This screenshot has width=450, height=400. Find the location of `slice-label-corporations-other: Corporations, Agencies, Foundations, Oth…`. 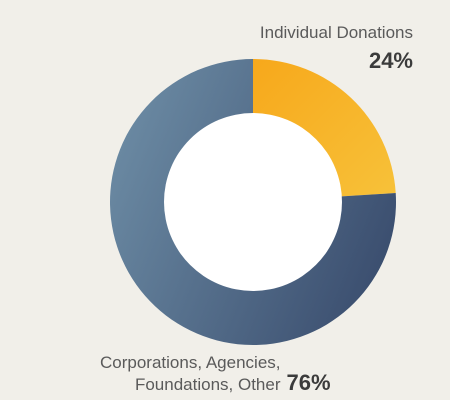

slice-label-corporations-other: Corporations, Agencies, Foundations, Oth… is located at coordinates (190, 374).